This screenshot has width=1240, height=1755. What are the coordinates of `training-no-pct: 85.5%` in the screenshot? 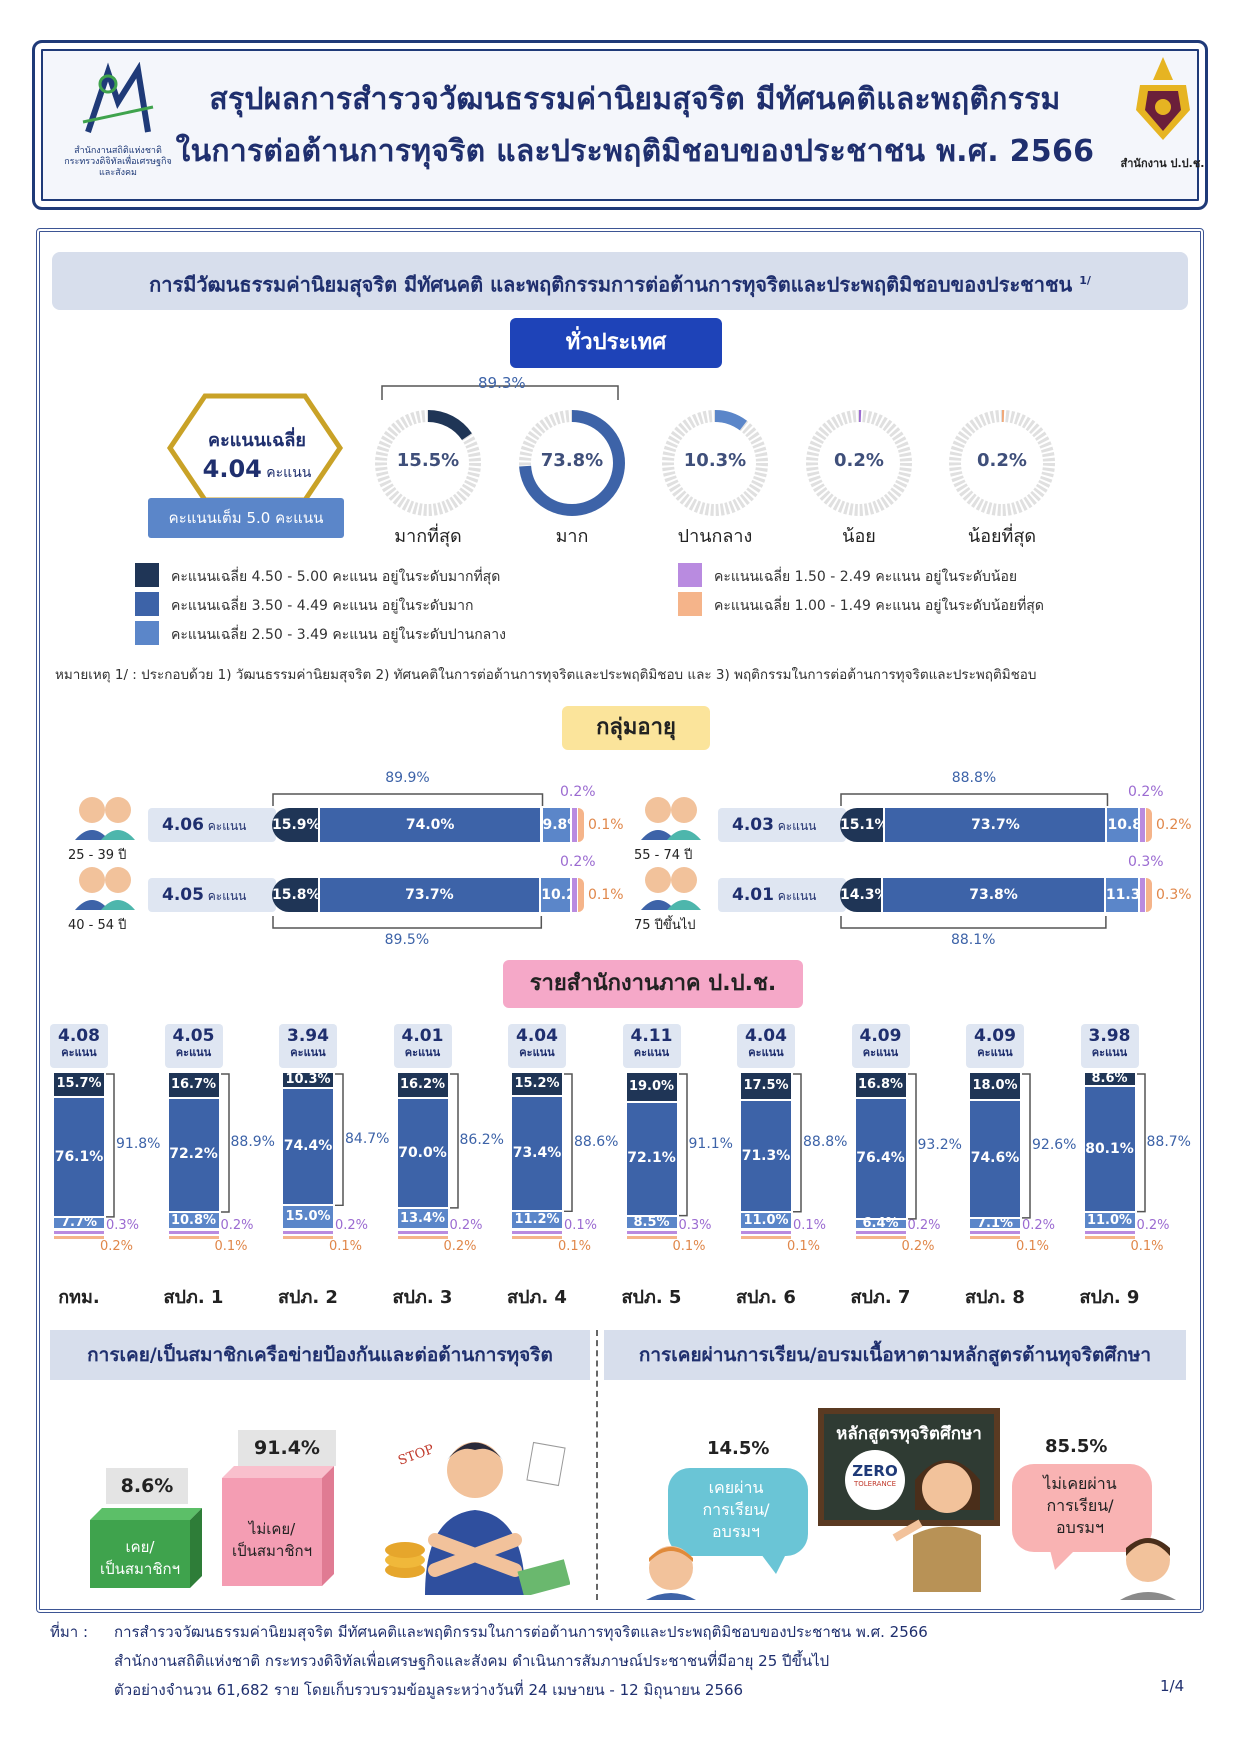 It's located at (1076, 1446).